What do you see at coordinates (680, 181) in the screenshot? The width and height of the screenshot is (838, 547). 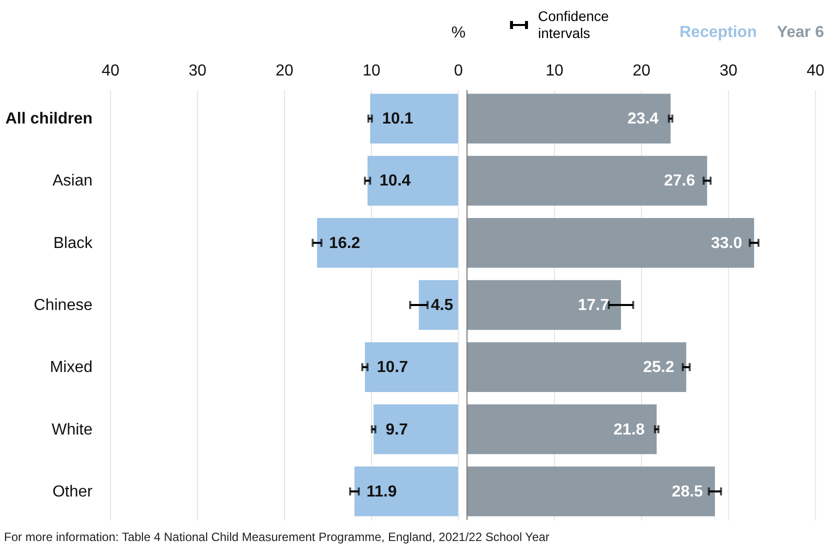 I see `data-label: 27.6` at bounding box center [680, 181].